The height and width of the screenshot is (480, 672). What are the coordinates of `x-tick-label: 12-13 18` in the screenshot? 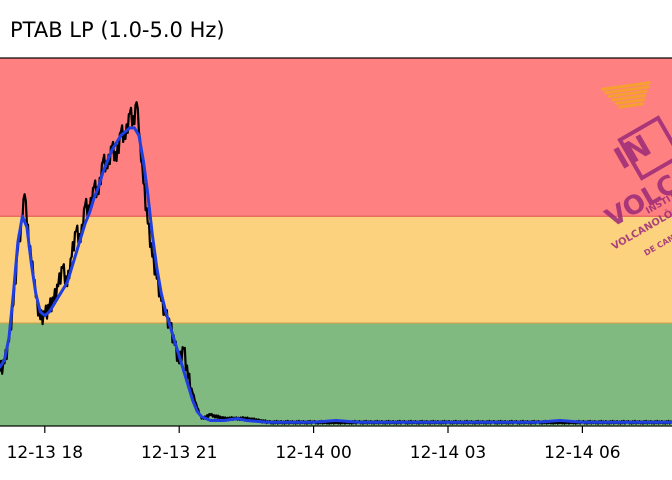 It's located at (45, 453).